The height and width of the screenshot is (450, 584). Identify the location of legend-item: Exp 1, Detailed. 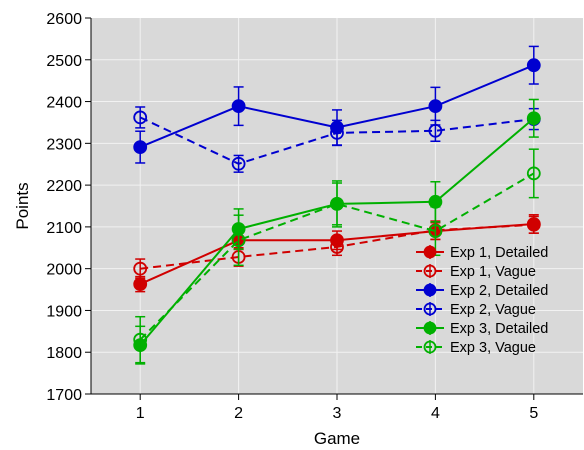
(482, 253).